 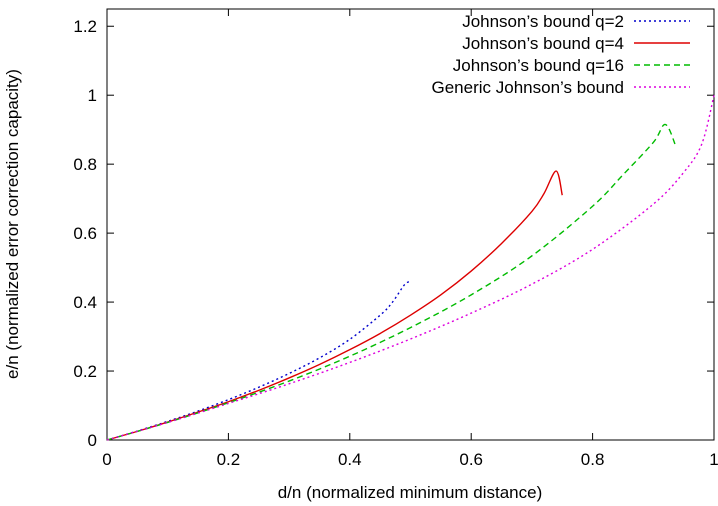 I want to click on legend-label-4: Generic Johnson’s bound, so click(x=528, y=87).